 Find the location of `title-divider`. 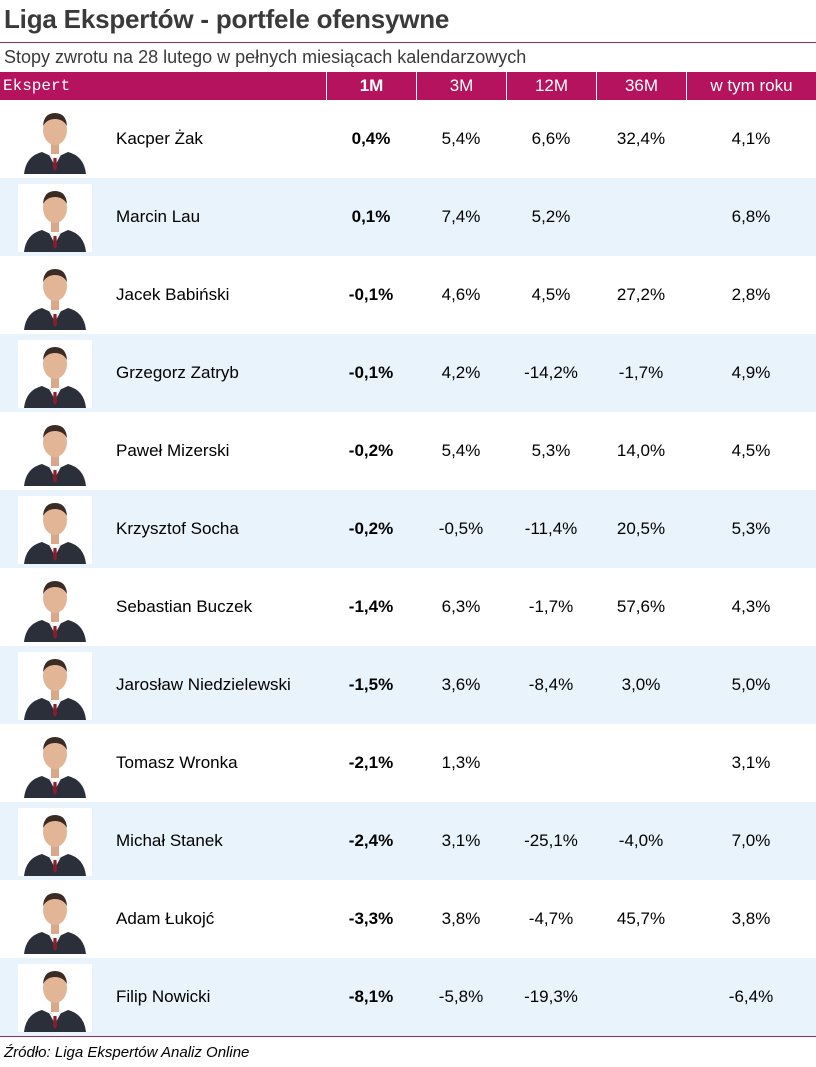

title-divider is located at coordinates (408, 42).